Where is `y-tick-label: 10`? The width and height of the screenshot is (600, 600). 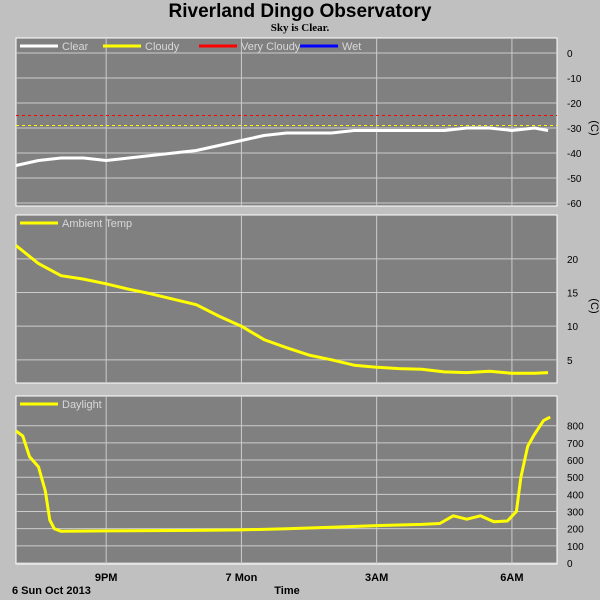 y-tick-label: 10 is located at coordinates (573, 327).